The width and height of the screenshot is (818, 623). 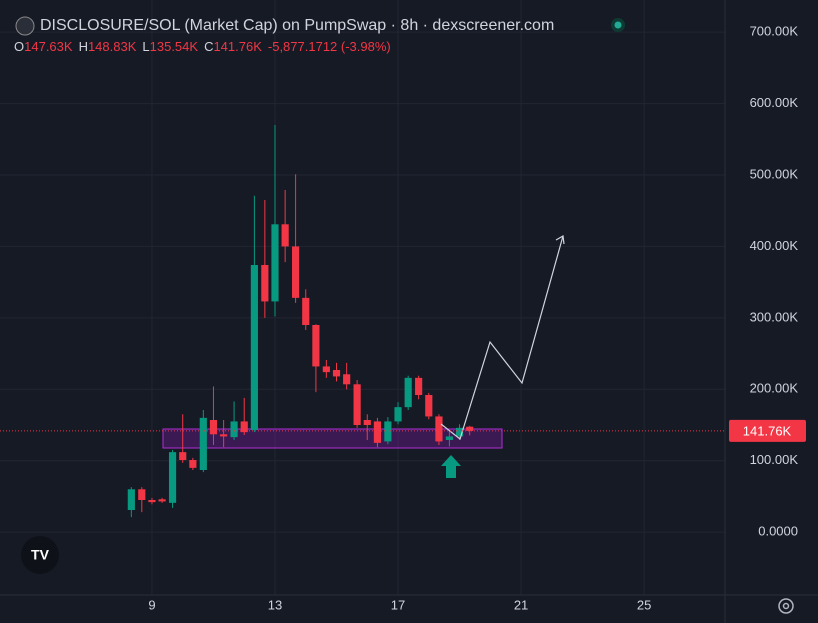 What do you see at coordinates (151, 604) in the screenshot?
I see `x-tick-label: 9` at bounding box center [151, 604].